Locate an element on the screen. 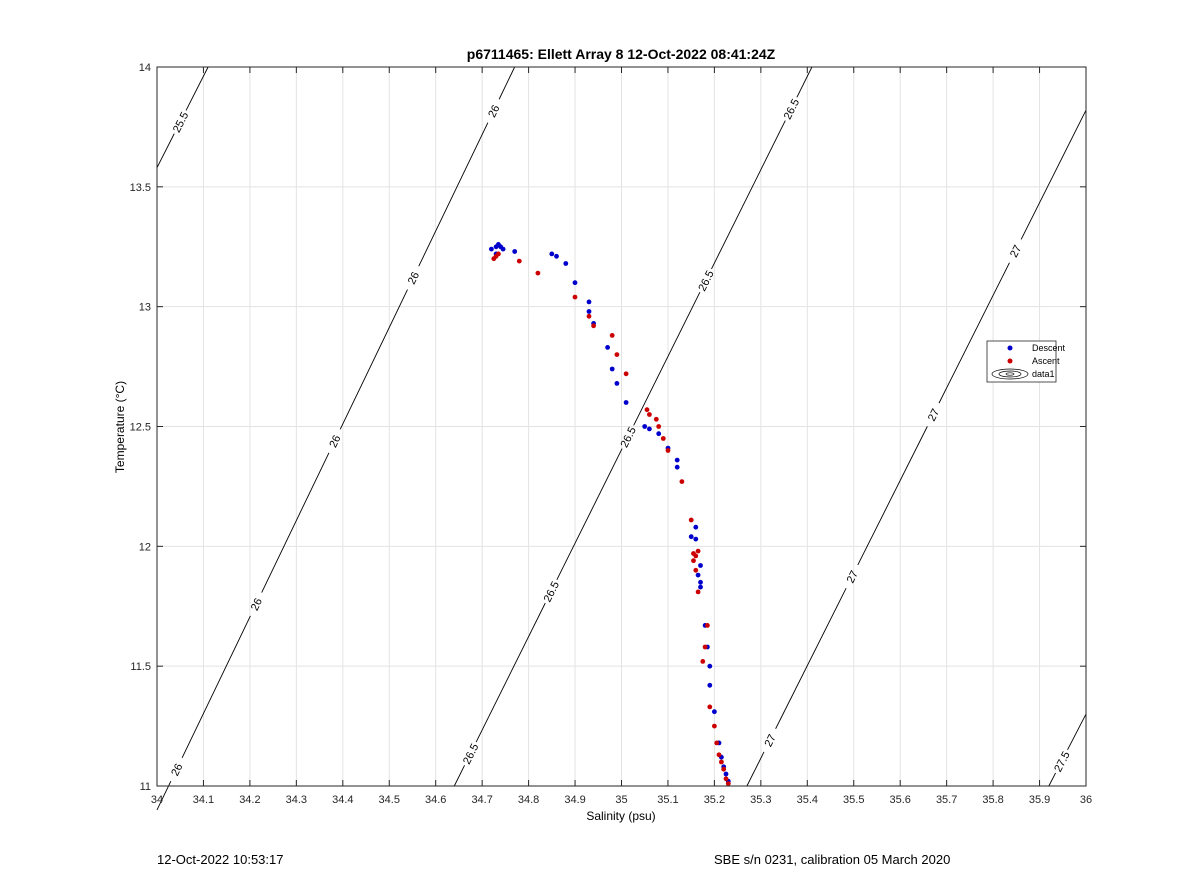 Image resolution: width=1200 pixels, height=885 pixels. x-tick-label: 34.2 is located at coordinates (249, 800).